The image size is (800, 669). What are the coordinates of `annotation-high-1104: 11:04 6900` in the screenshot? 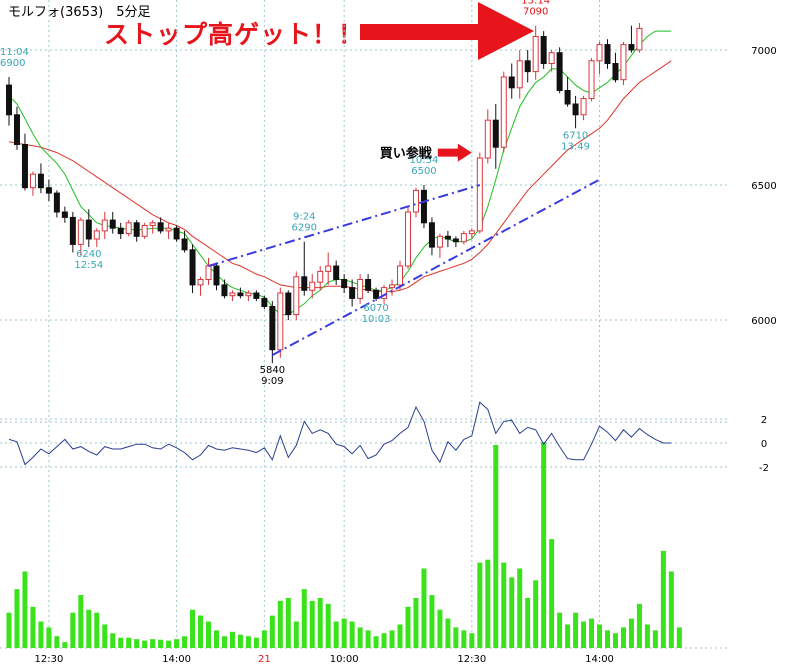 It's located at (14, 58).